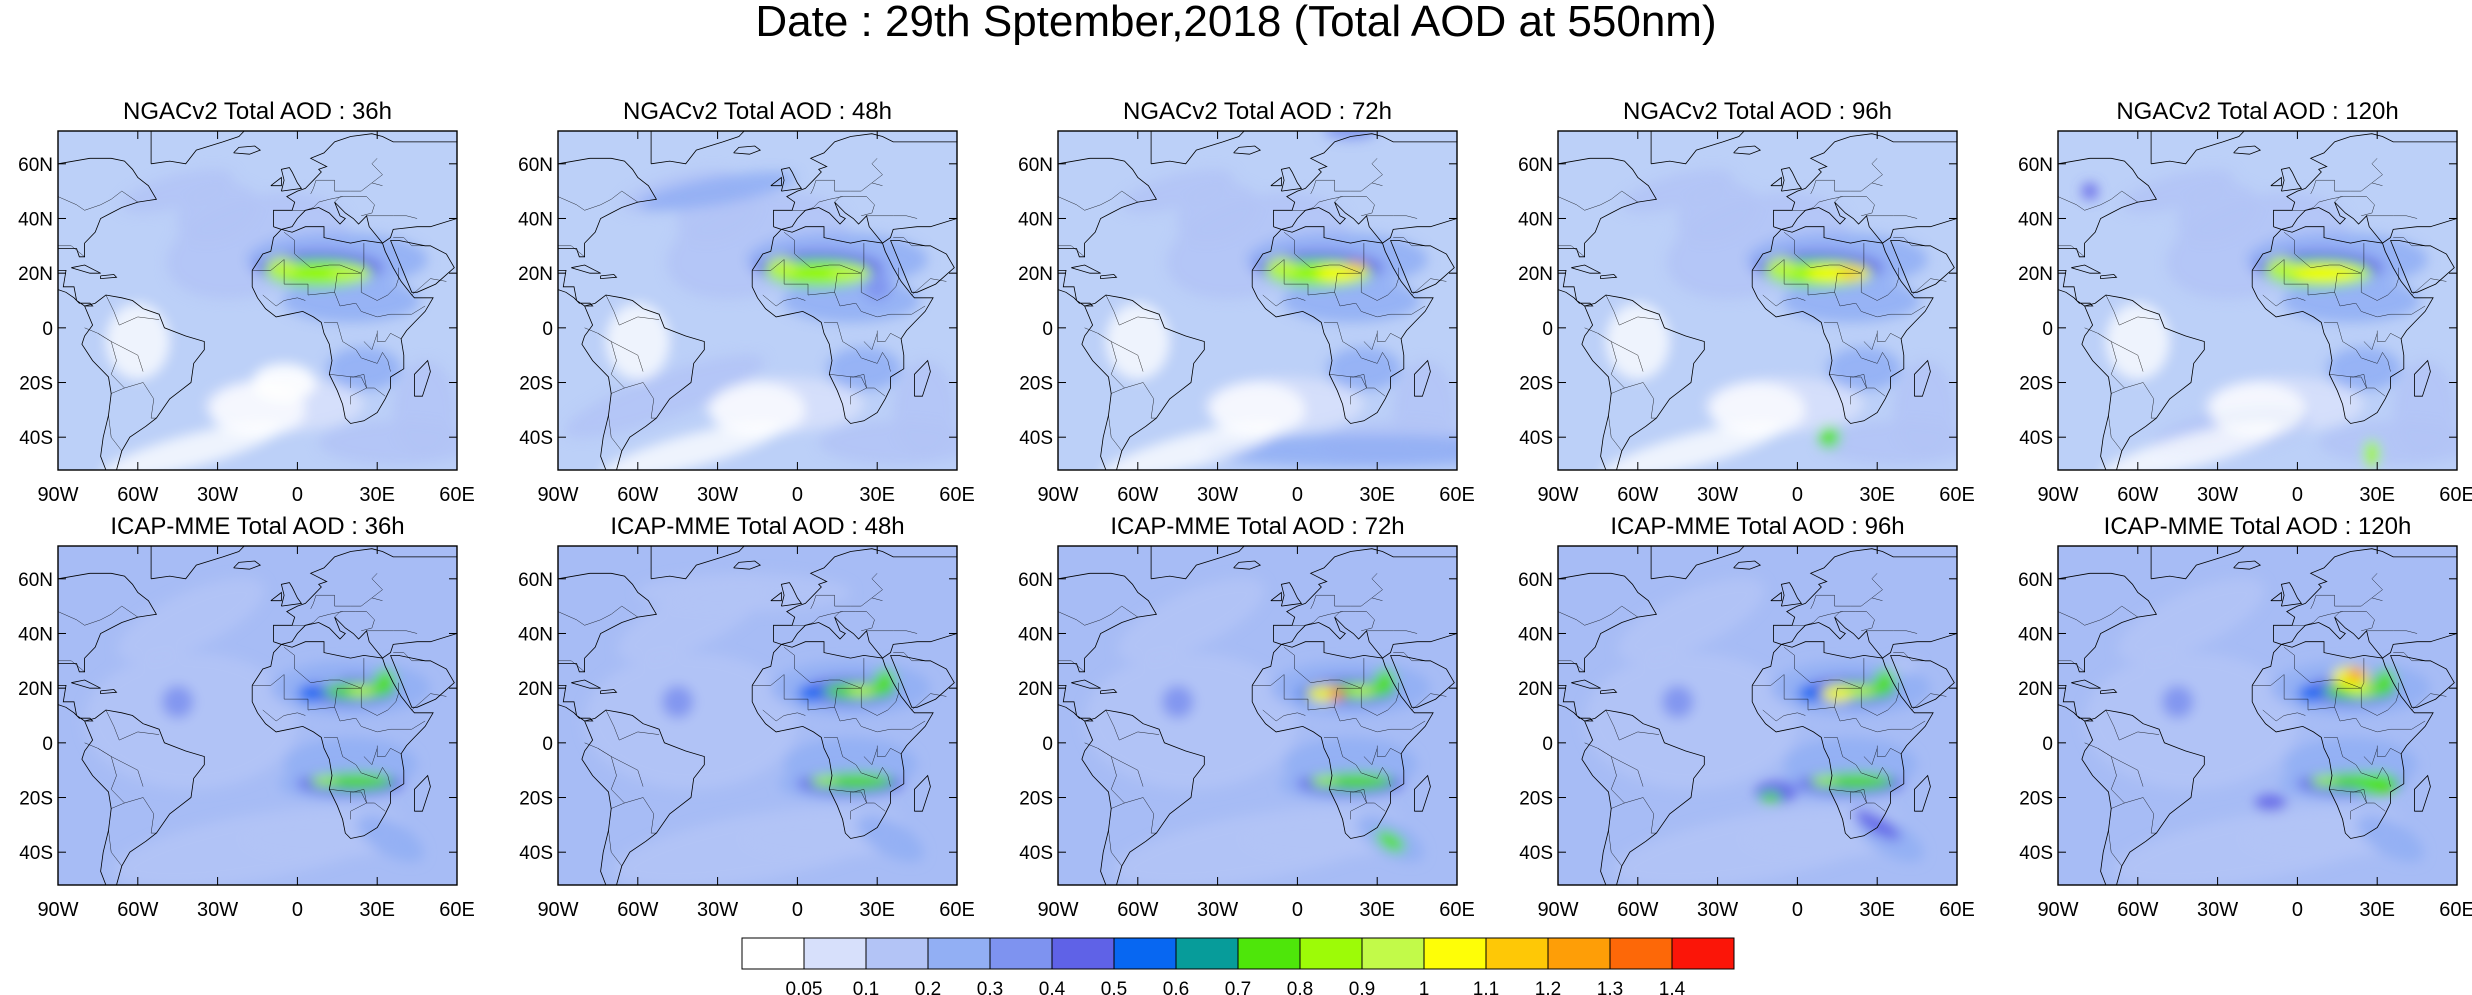  I want to click on lon-tick-label: 60E, so click(957, 910).